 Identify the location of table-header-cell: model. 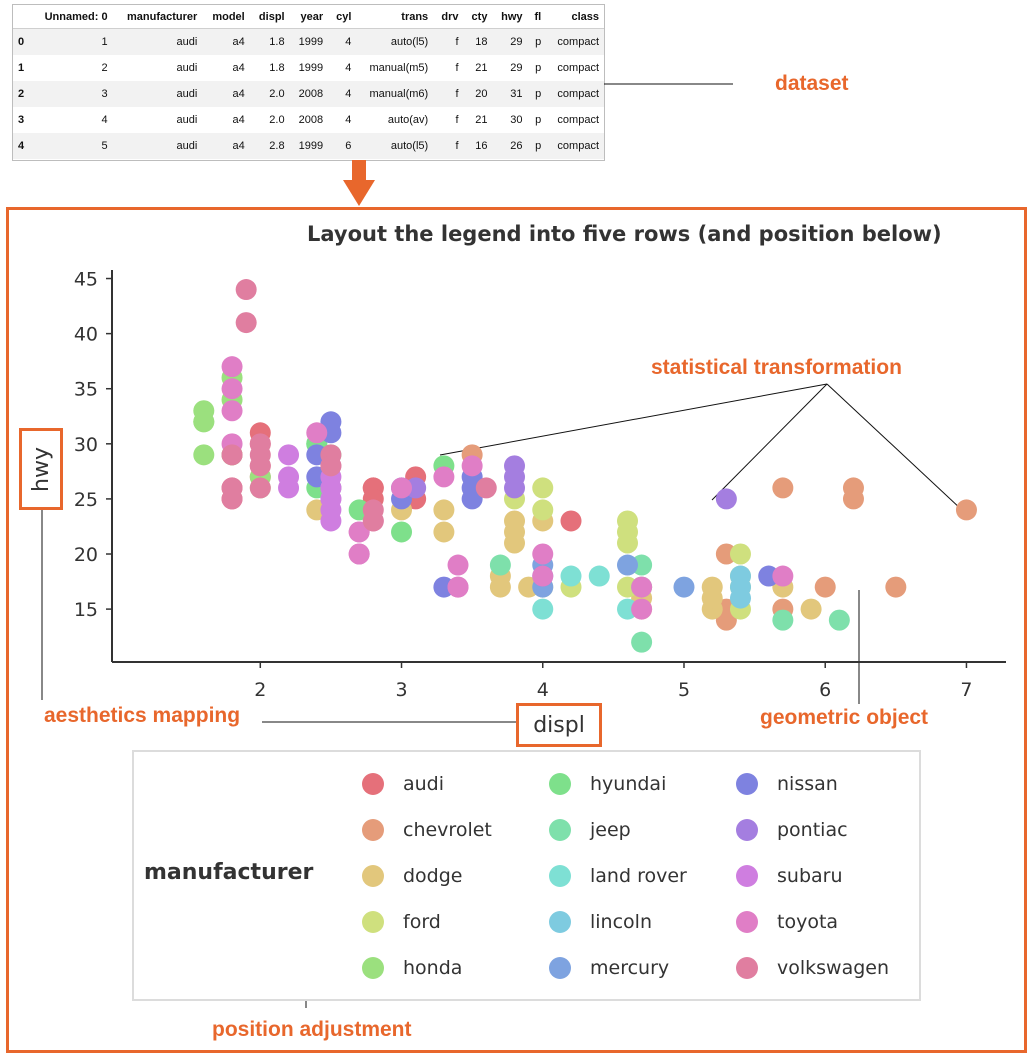
(226, 17).